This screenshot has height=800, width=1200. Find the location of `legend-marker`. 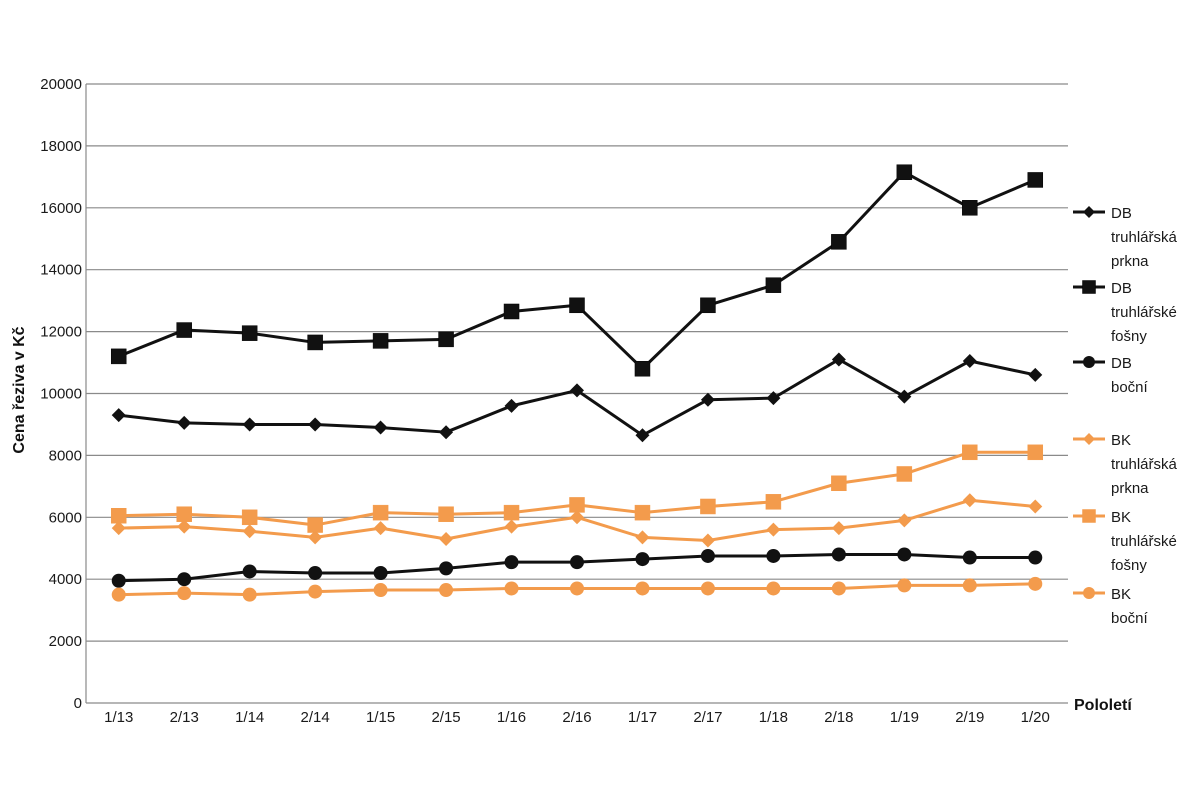

legend-marker is located at coordinates (1089, 516).